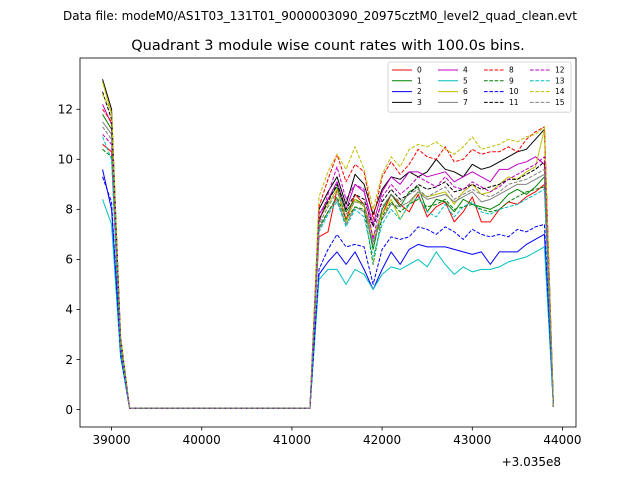 This screenshot has width=640, height=480. Describe the element at coordinates (69, 210) in the screenshot. I see `y-tick-label: 8` at that location.